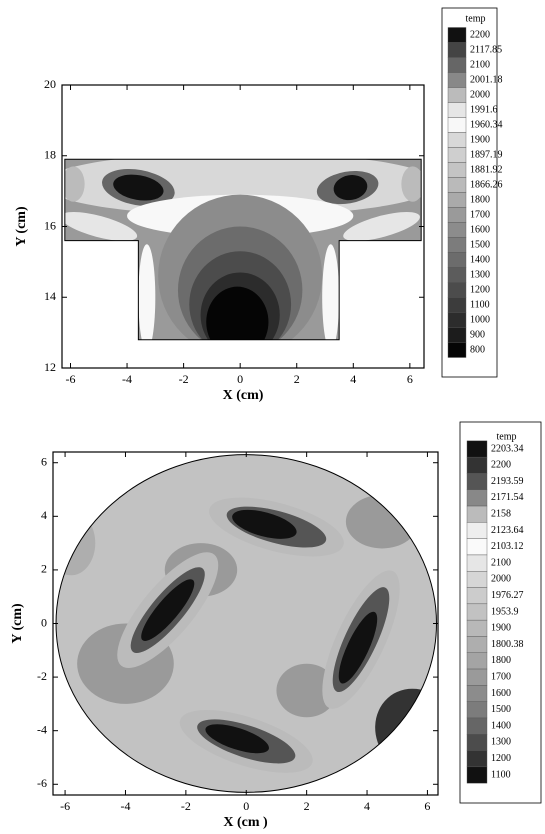  What do you see at coordinates (507, 436) in the screenshot?
I see `legend-title: temp` at bounding box center [507, 436].